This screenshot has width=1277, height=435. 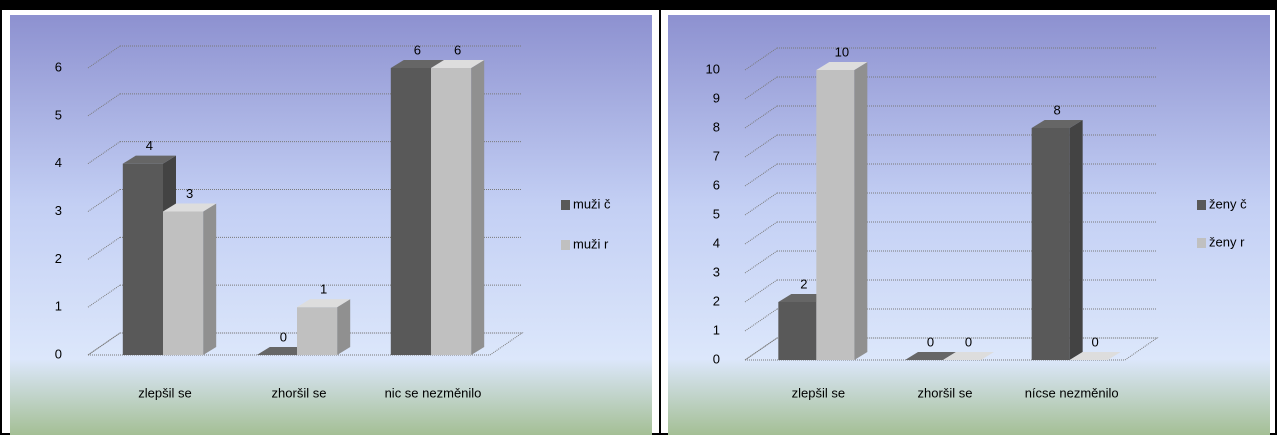 I want to click on data-label: 10, so click(x=842, y=51).